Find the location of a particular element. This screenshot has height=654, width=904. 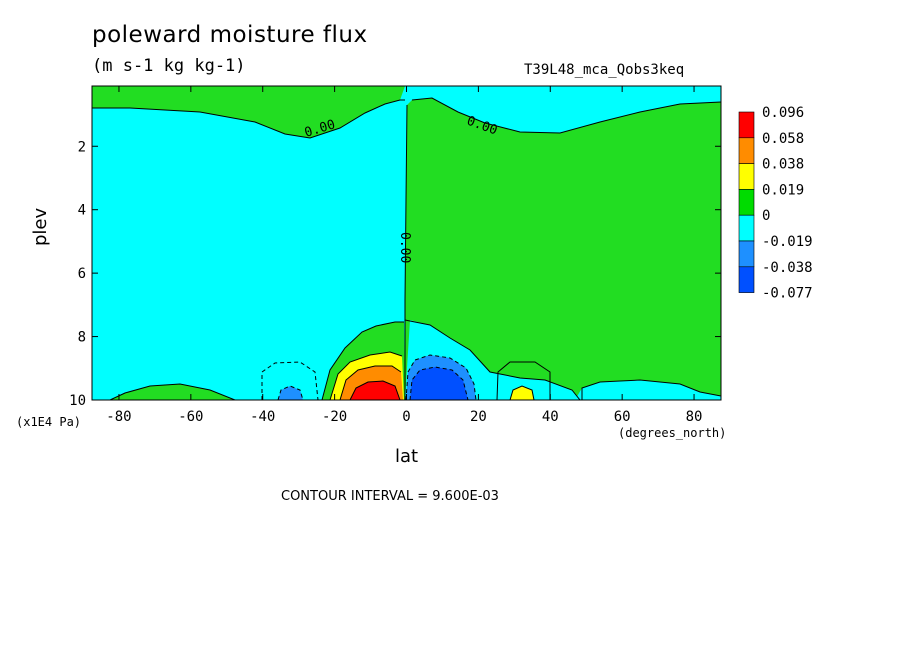

x-axis-units: (degrees_north) is located at coordinates (672, 433).